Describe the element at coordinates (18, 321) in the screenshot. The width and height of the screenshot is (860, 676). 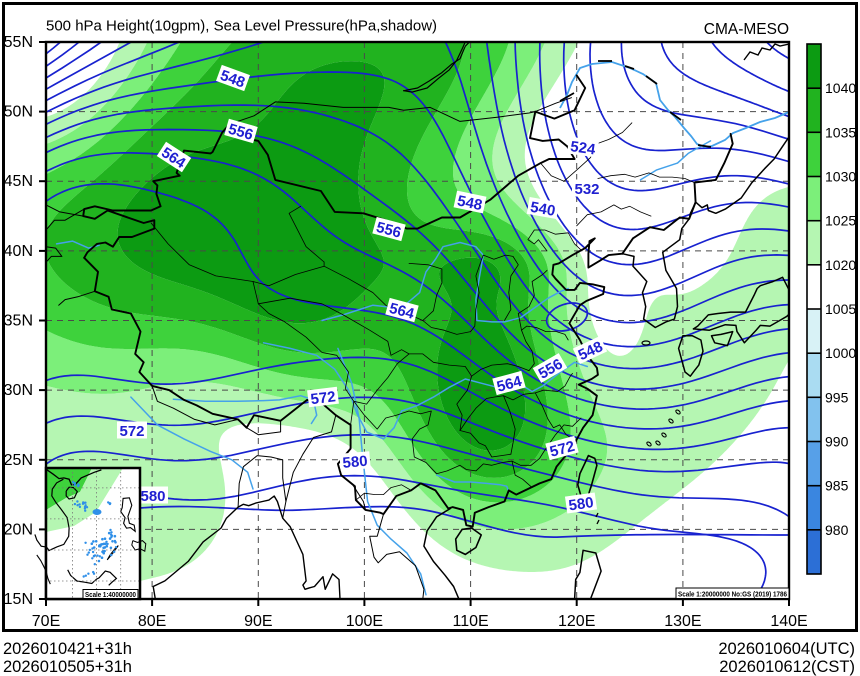
I see `svg-text: 35N` at that location.